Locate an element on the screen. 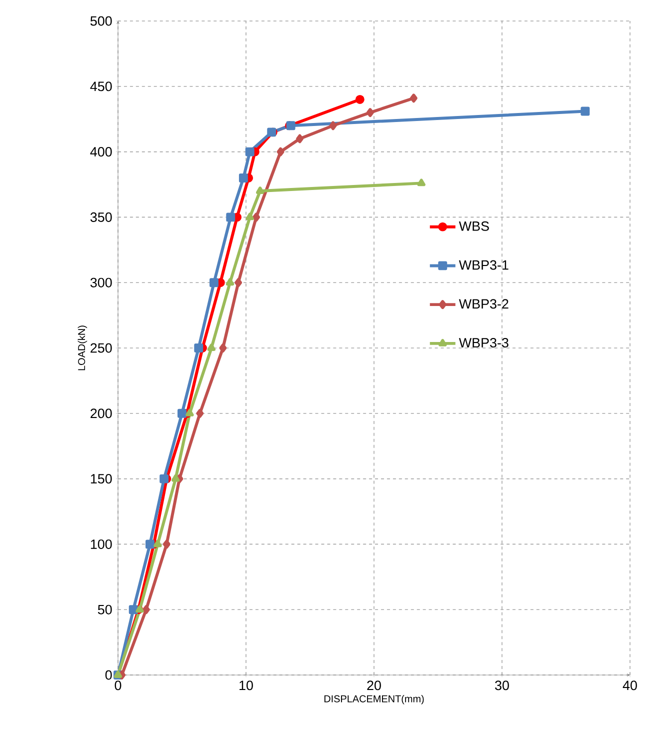 The image size is (645, 744). y-axis-title: LOAD(kN) is located at coordinates (83, 348).